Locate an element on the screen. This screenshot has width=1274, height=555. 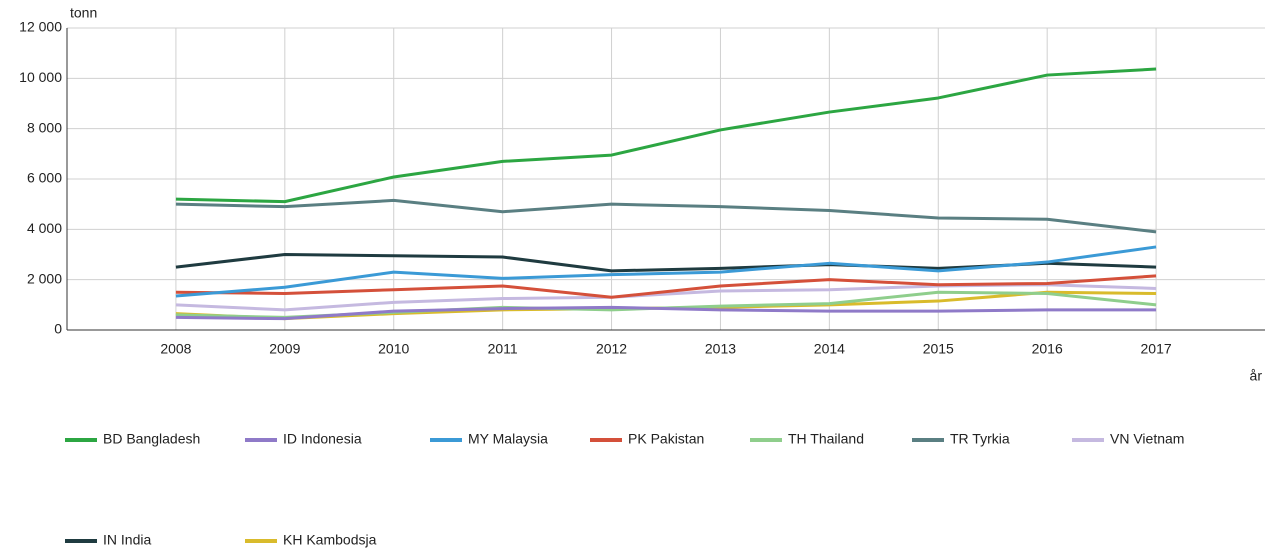
x-tick-label: 2012 is located at coordinates (611, 349).